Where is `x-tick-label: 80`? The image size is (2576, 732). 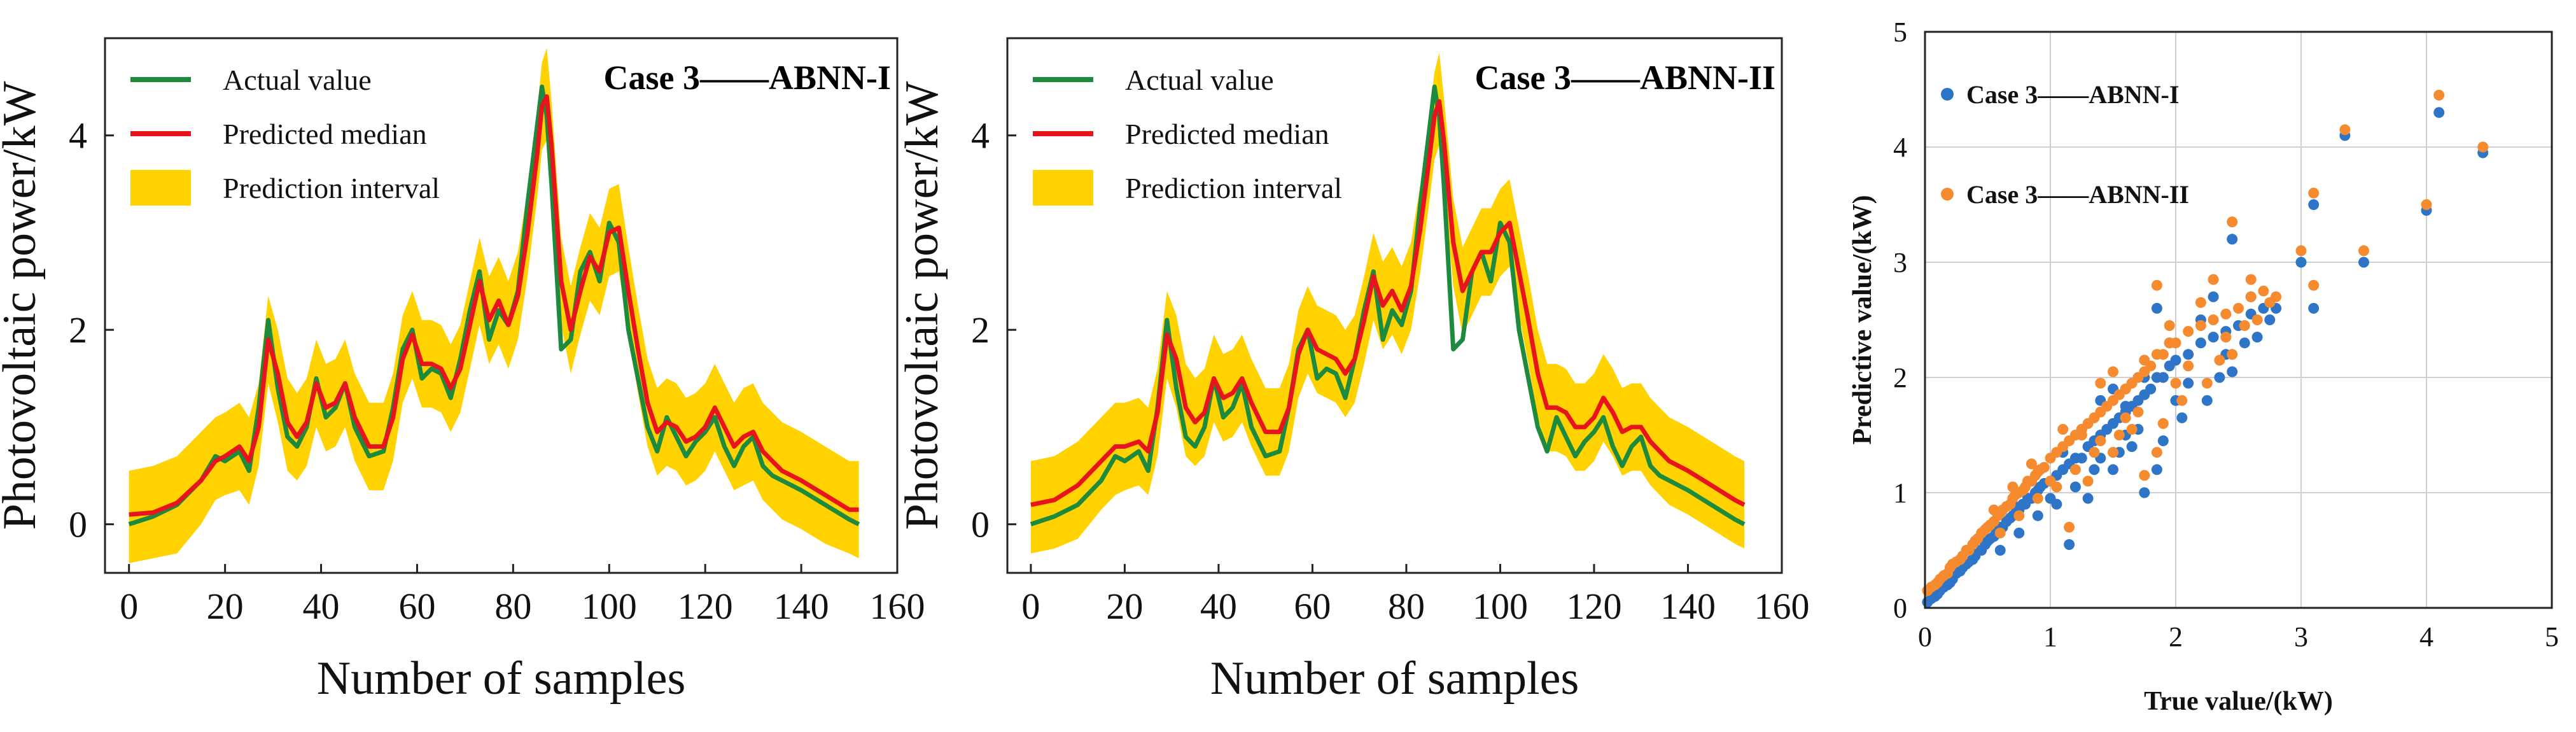 x-tick-label: 80 is located at coordinates (512, 606).